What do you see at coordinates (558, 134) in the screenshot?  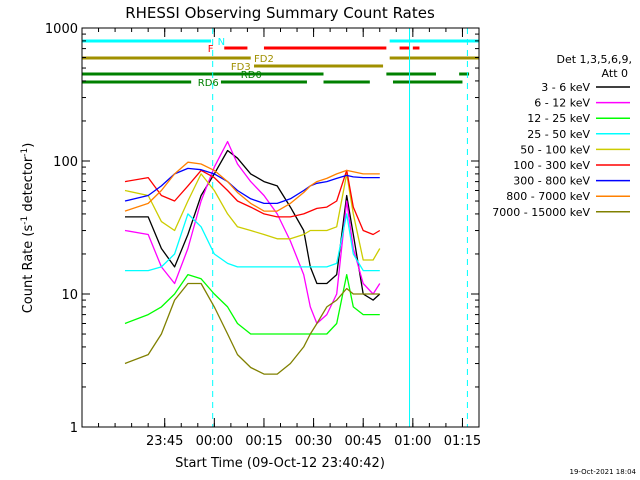 I see `legend-label: 25 - 50 keV` at bounding box center [558, 134].